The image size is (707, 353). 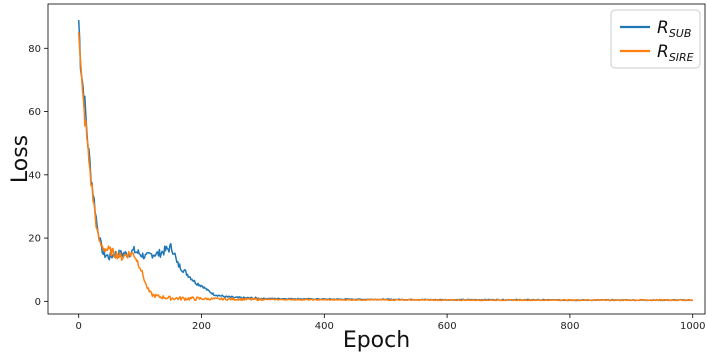 I want to click on y-axis-label: Loss, so click(x=20, y=159).